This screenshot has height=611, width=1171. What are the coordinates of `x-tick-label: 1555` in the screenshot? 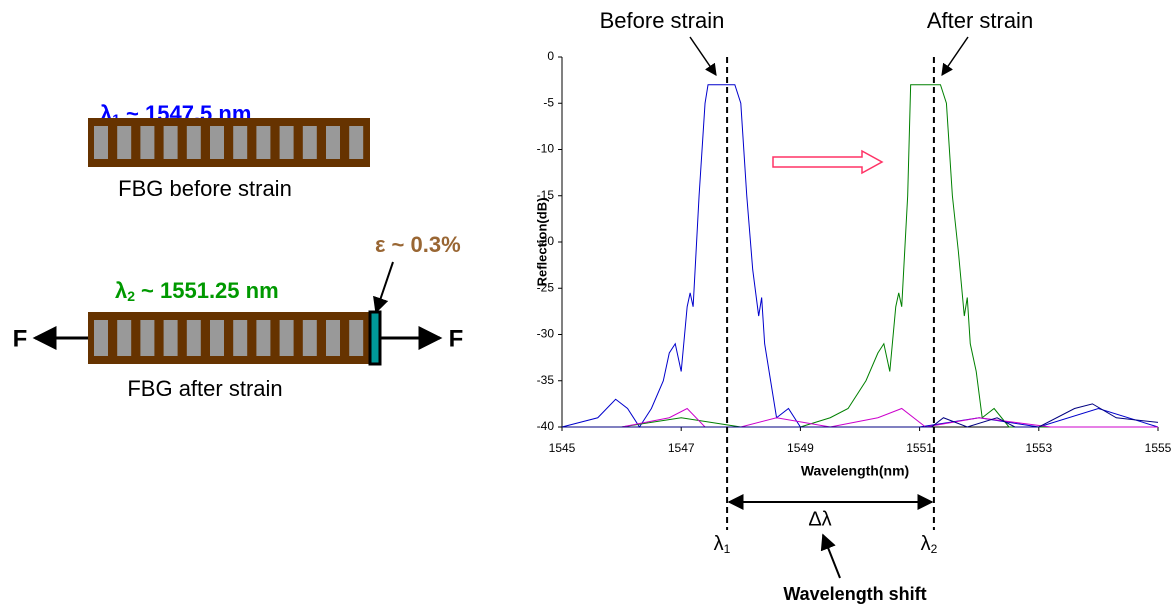 It's located at (1158, 448).